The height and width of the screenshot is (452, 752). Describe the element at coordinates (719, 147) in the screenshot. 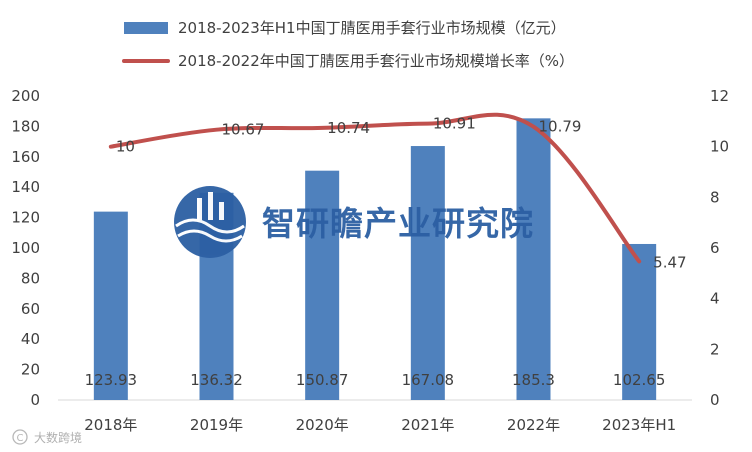

I see `y-right-tick-label: 10` at that location.